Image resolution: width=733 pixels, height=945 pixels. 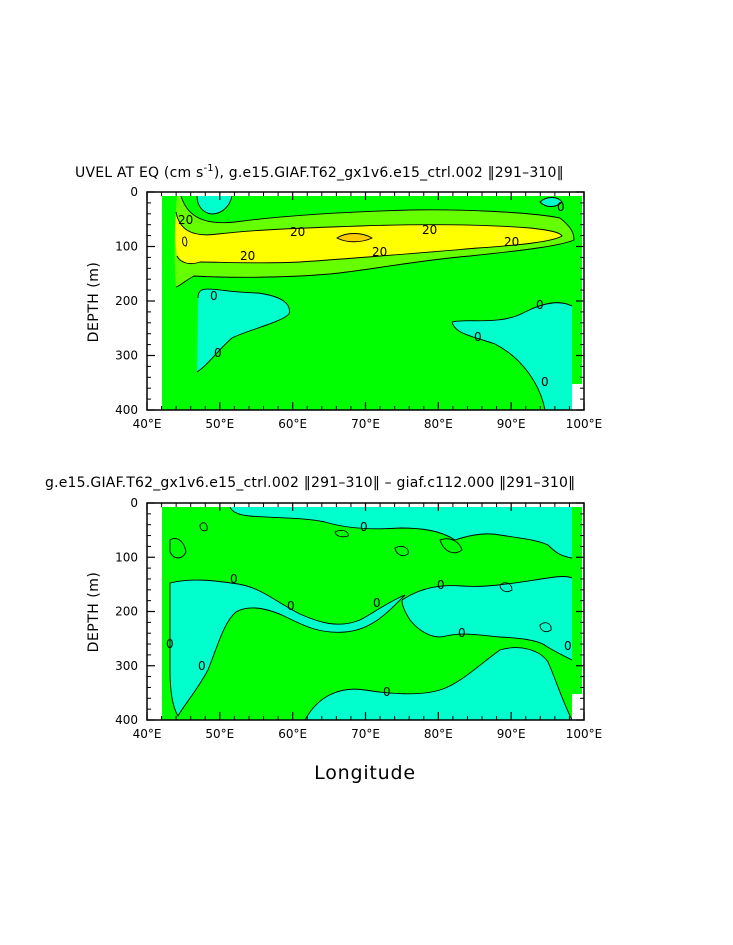 I want to click on bottom-green-islet-west, so click(x=178, y=548).